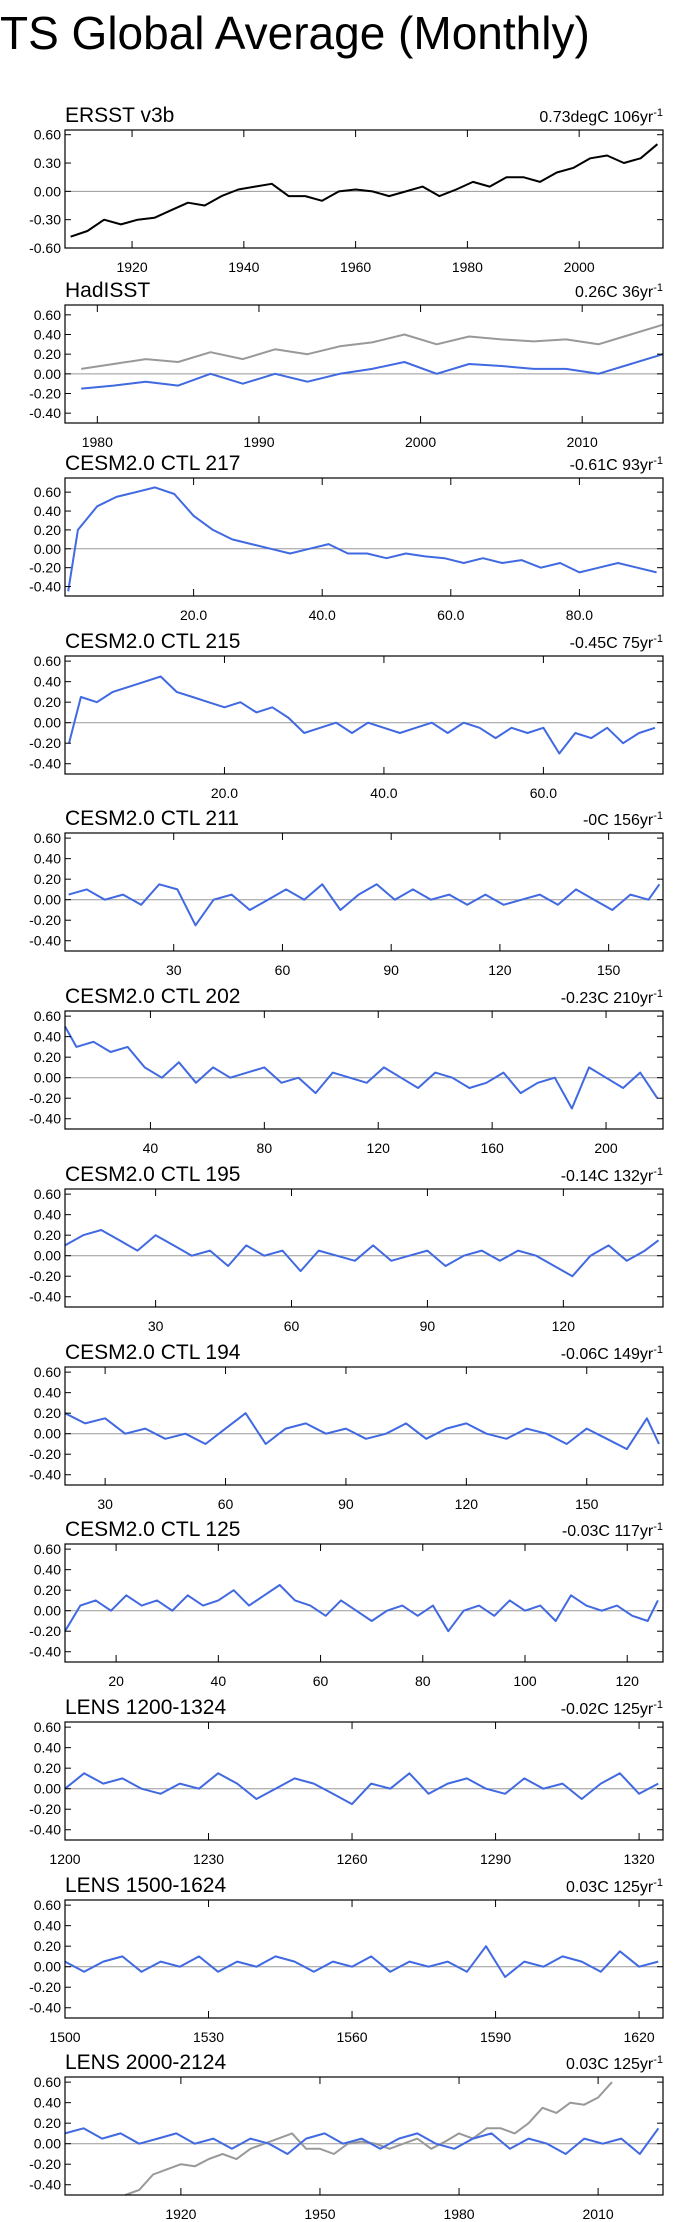 Image resolution: width=683 pixels, height=2222 pixels. I want to click on panel-title: LENS 1500-1624, so click(145, 1885).